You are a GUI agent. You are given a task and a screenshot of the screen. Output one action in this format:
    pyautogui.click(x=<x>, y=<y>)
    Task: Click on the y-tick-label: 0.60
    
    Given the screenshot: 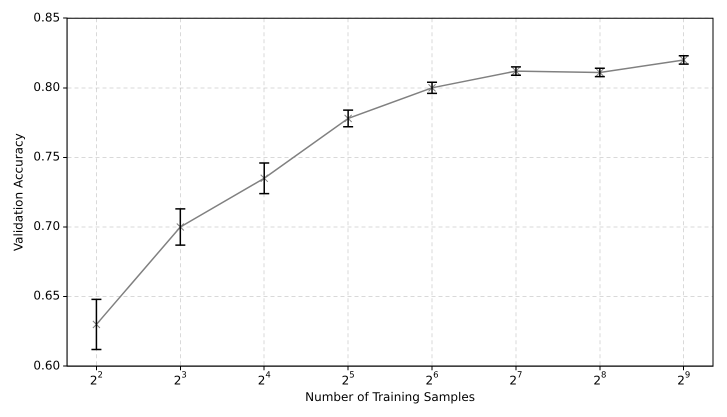 What is the action you would take?
    pyautogui.click(x=46, y=365)
    